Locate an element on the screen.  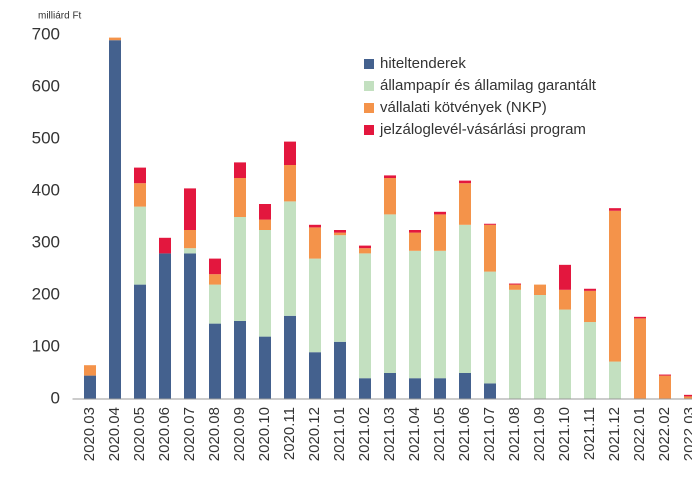
x-tick-label: 2021.04 is located at coordinates (414, 434).